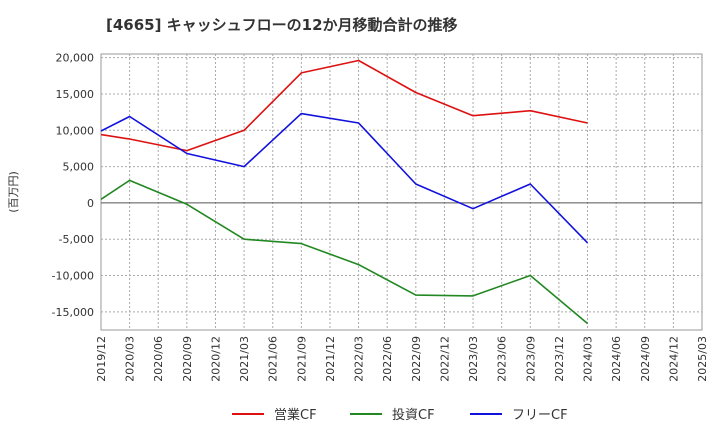 This screenshot has width=720, height=440. What do you see at coordinates (473, 359) in the screenshot?
I see `x-tick-label: 2023/03` at bounding box center [473, 359].